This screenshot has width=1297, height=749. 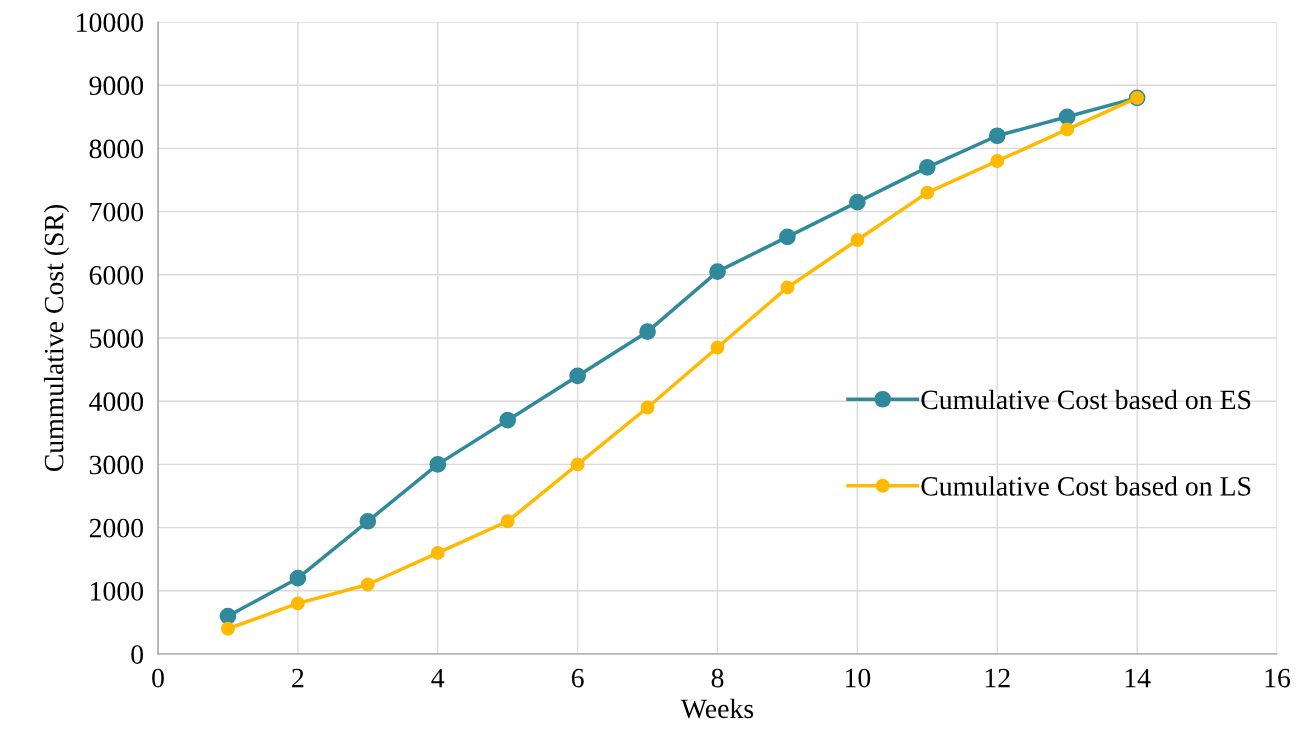 What do you see at coordinates (298, 678) in the screenshot?
I see `x-tick-label: 2` at bounding box center [298, 678].